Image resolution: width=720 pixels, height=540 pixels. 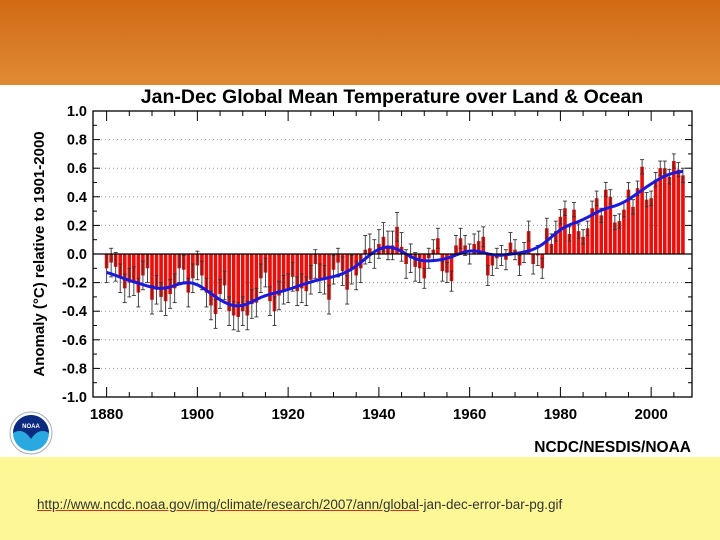 I want to click on y-tick-label: 0.8, so click(x=77, y=141).